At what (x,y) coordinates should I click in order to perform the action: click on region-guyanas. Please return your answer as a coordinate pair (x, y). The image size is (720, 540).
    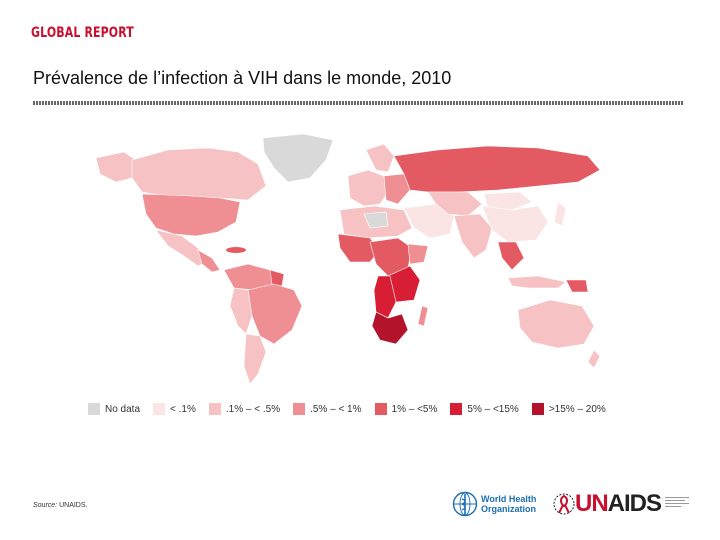
    Looking at the image, I should click on (277, 278).